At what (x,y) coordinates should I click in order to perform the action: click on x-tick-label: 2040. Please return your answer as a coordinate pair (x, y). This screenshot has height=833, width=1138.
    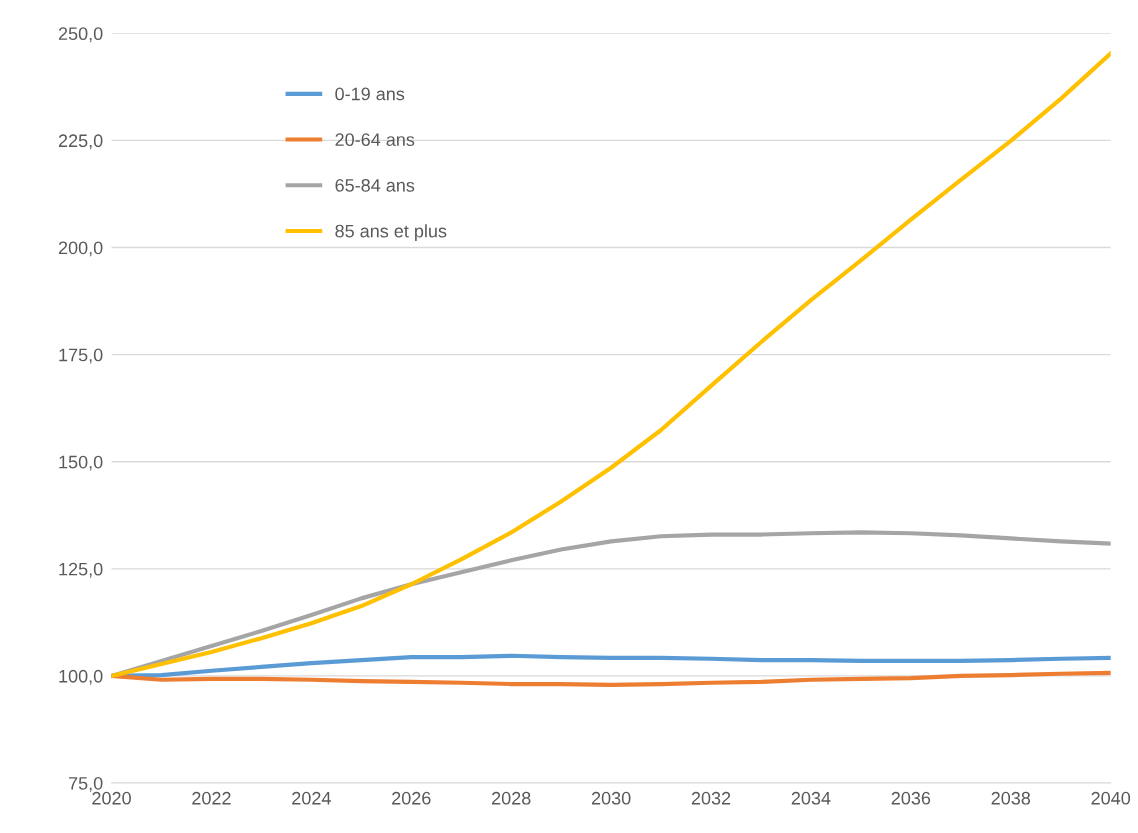
    Looking at the image, I should click on (1111, 798).